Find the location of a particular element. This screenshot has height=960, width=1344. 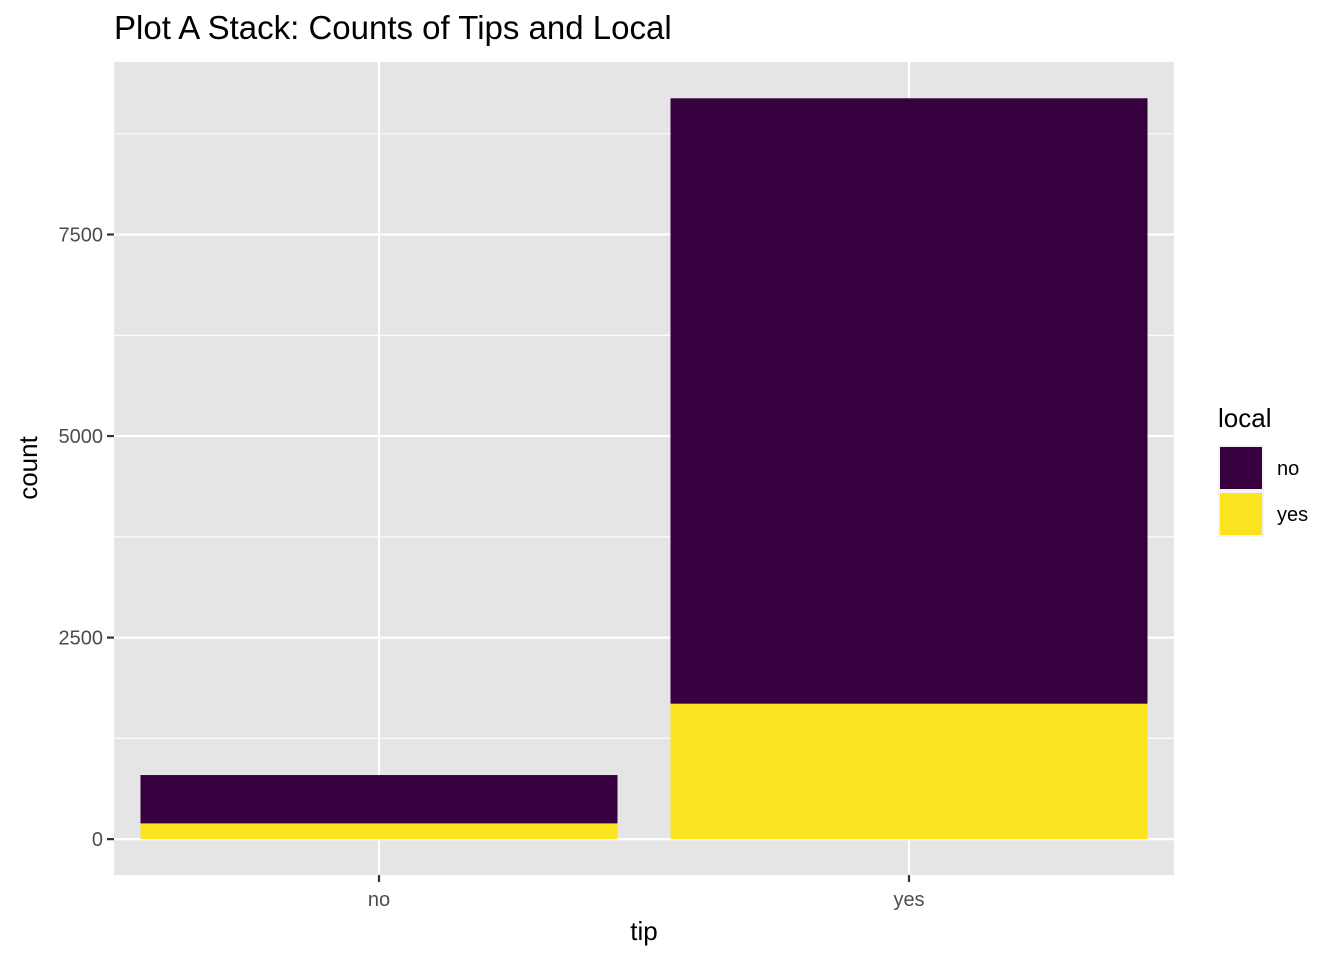

legend-label-yes: yes is located at coordinates (1292, 515).